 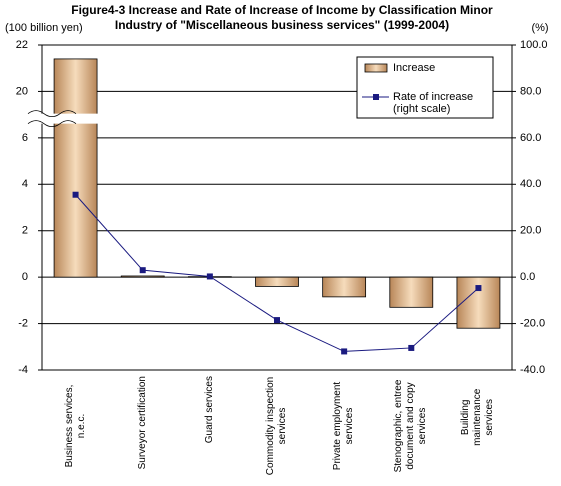 I want to click on axis-break, so click(x=81, y=118).